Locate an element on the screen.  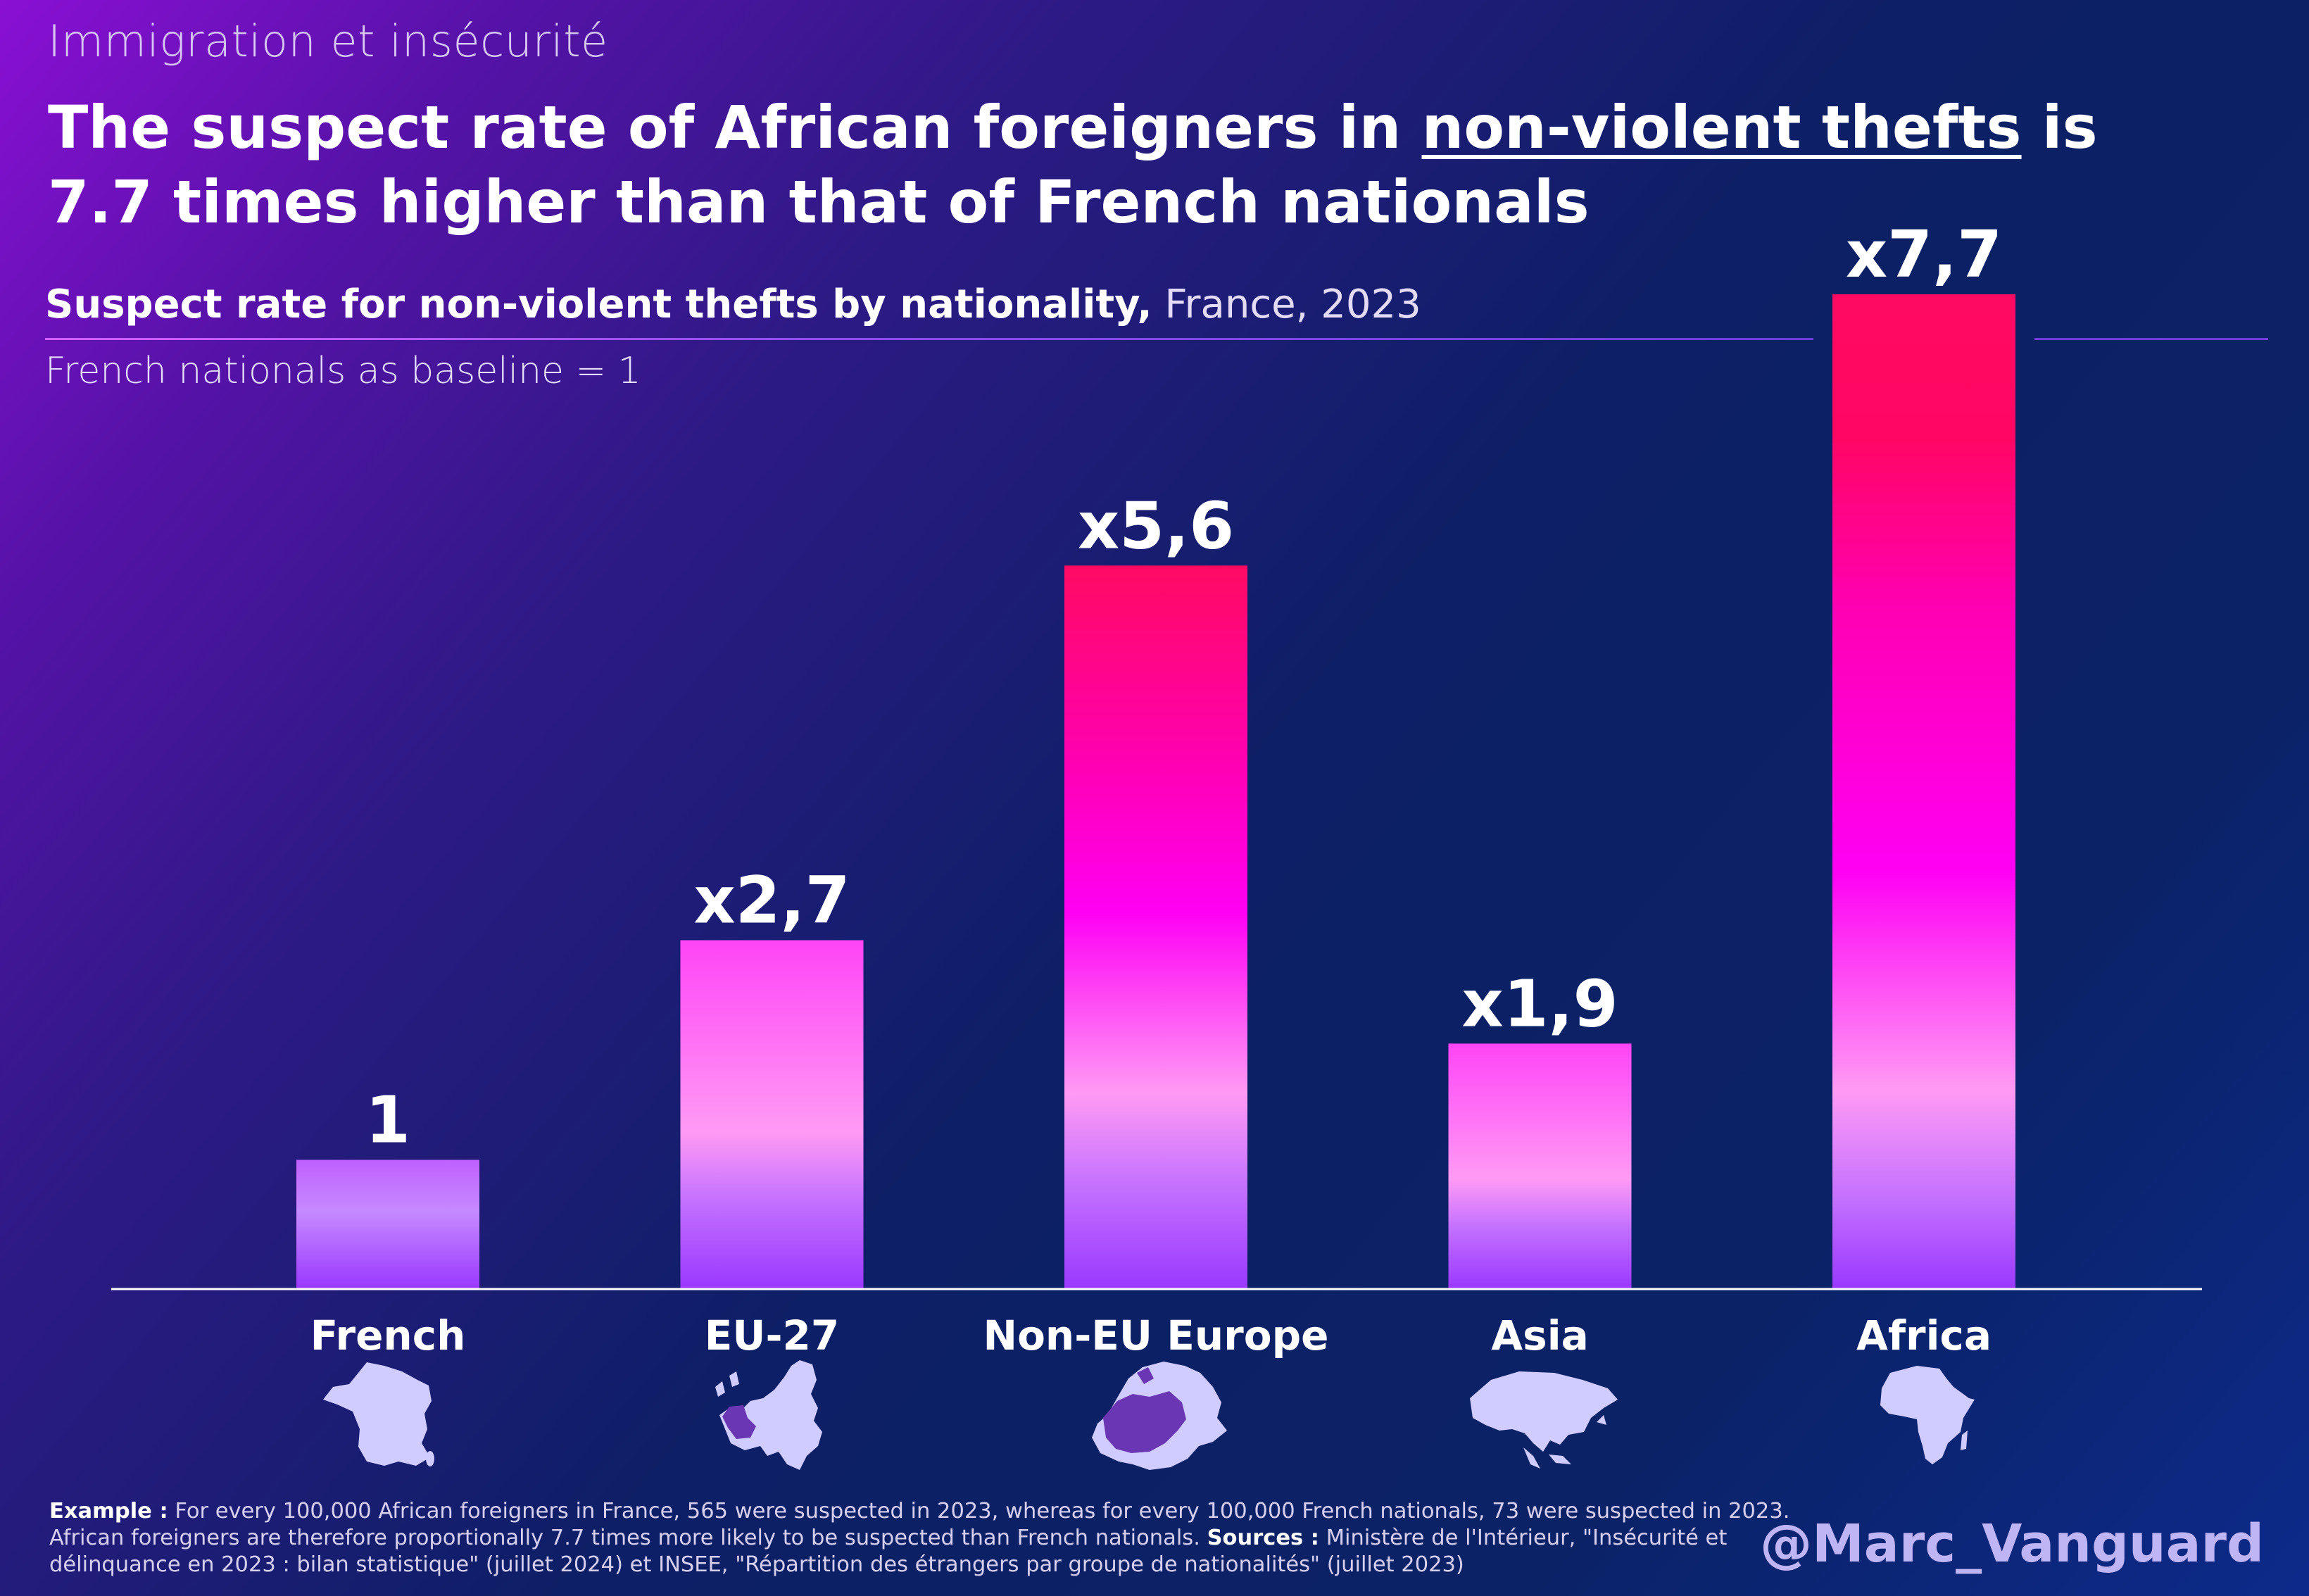
author-handle: @Marc_Vanguard is located at coordinates (2012, 1544).